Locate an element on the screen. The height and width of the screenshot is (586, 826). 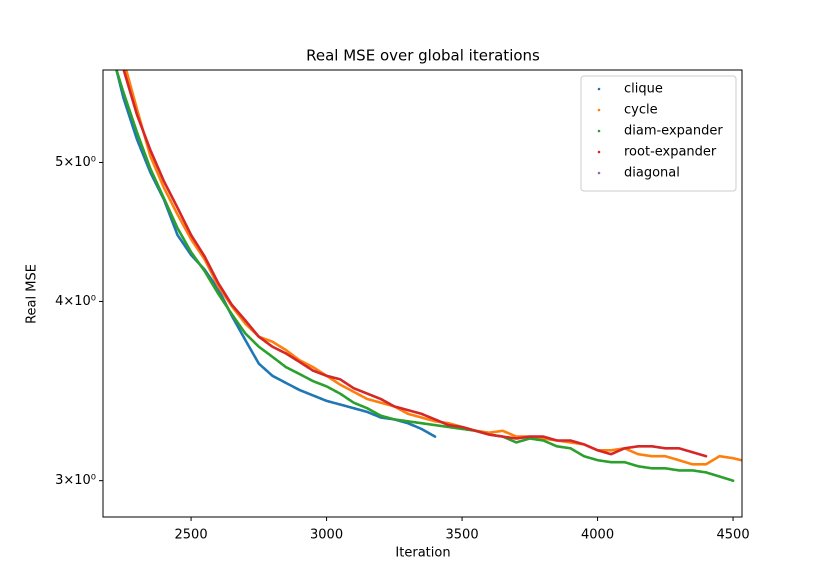
y-tick-label: 3×10⁰ is located at coordinates (75, 480).